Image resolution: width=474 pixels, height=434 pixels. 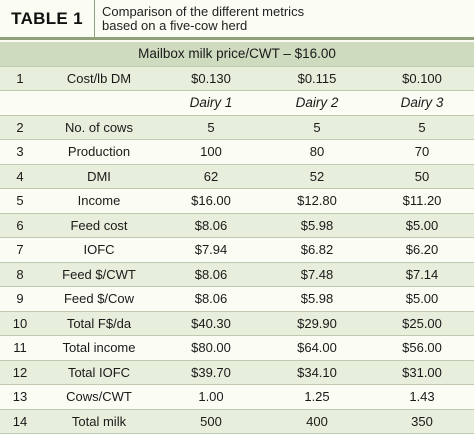 What do you see at coordinates (99, 225) in the screenshot?
I see `row-label: Feed cost` at bounding box center [99, 225].